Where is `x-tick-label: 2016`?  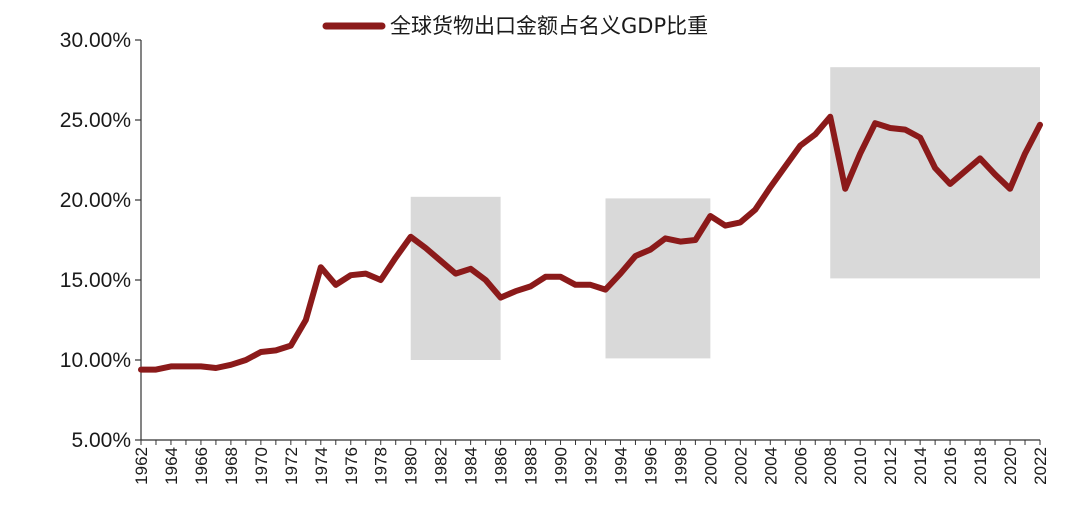 x-tick-label: 2016 is located at coordinates (950, 466).